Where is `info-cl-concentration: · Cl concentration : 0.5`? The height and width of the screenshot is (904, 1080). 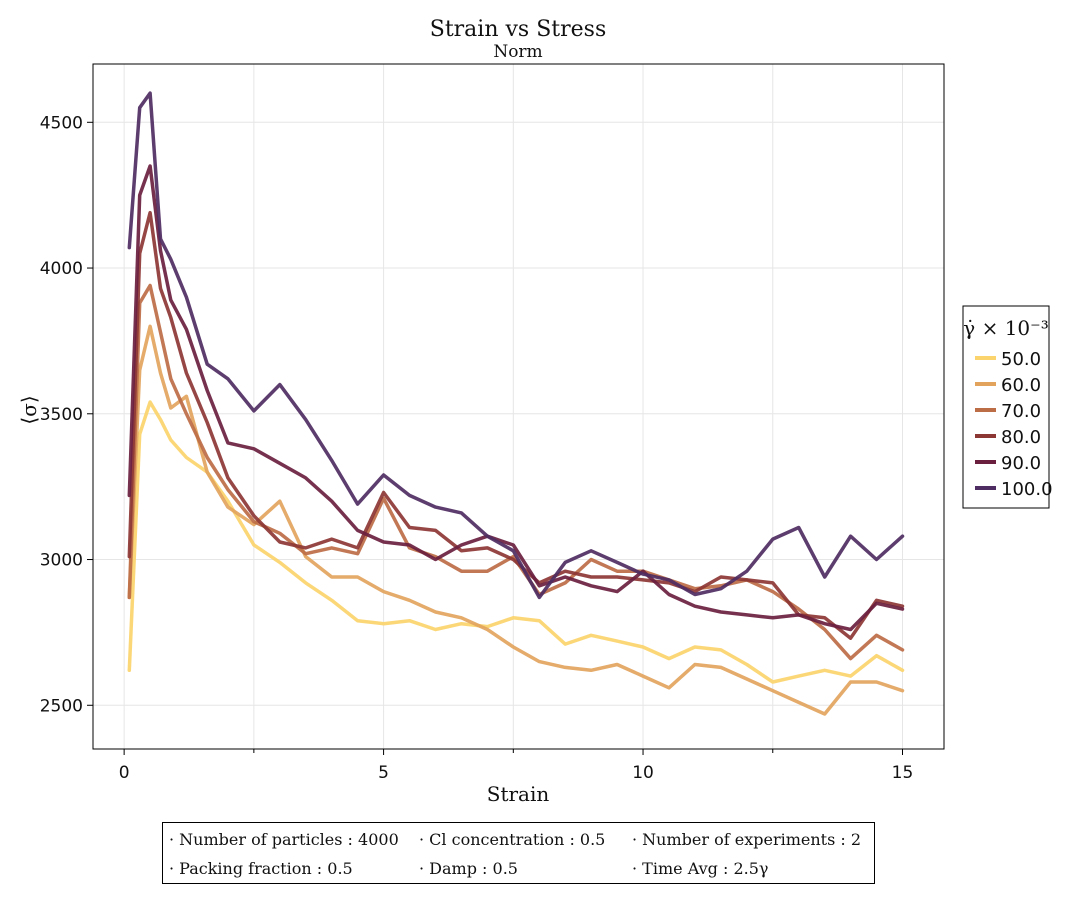
info-cl-concentration: · Cl concentration : 0.5 is located at coordinates (512, 839).